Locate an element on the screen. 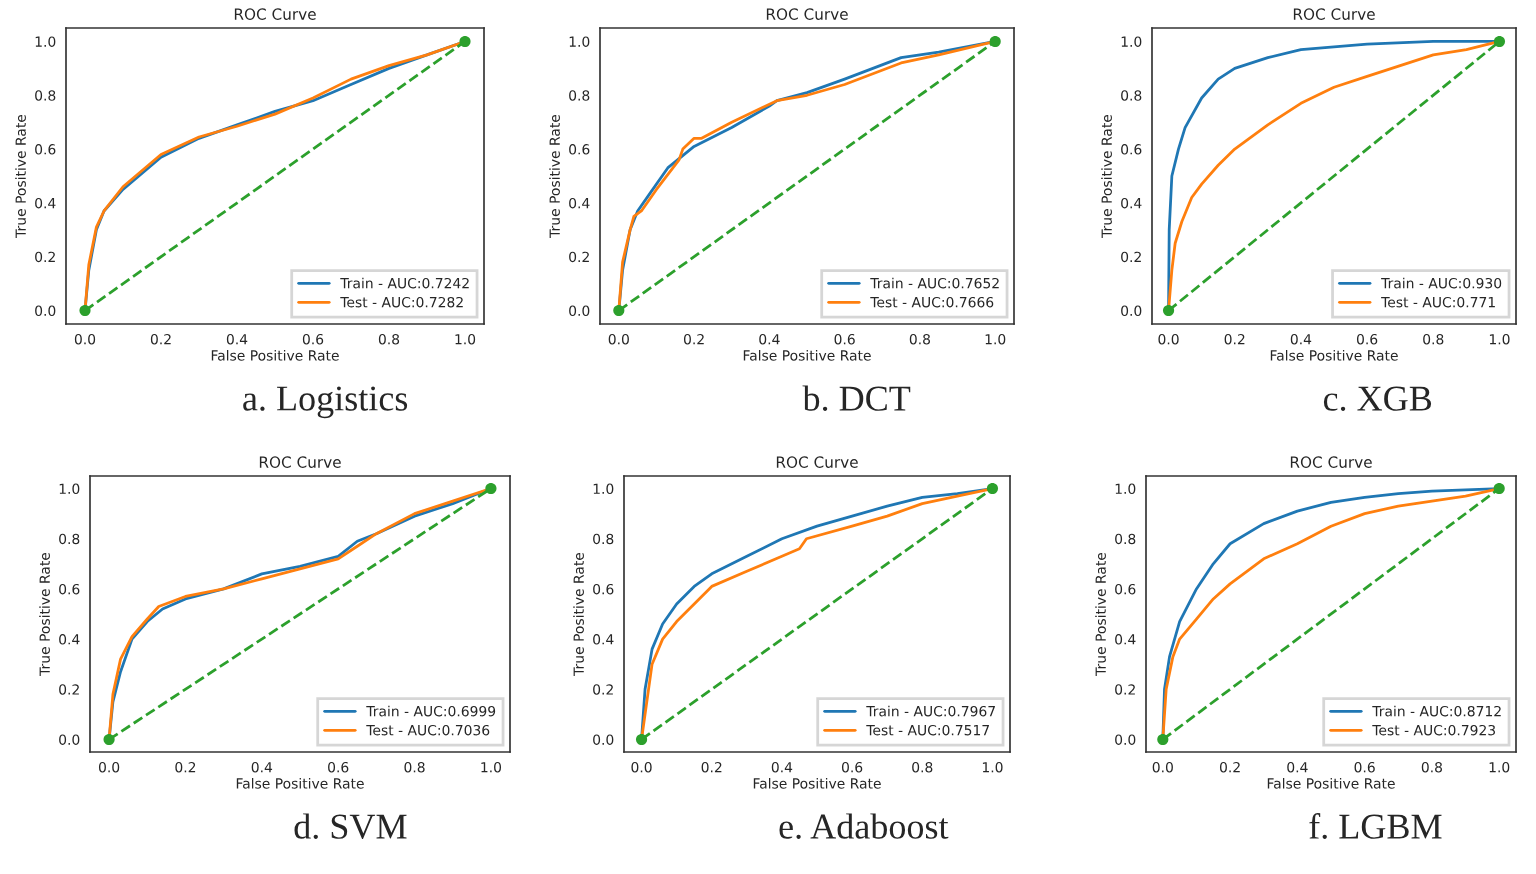 The width and height of the screenshot is (1536, 874). text: b. DCT is located at coordinates (856, 398).